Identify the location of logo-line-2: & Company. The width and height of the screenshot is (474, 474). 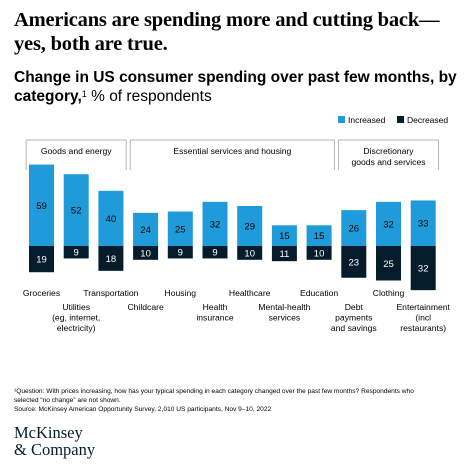
(55, 449).